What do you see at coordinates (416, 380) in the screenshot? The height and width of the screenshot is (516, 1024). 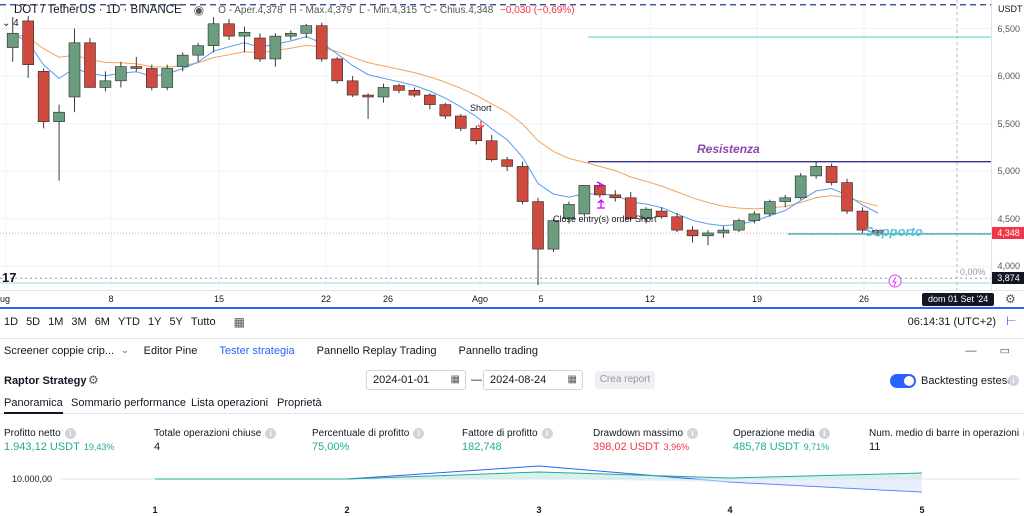 I see `start-date-input: 2024-01-01 ▦` at bounding box center [416, 380].